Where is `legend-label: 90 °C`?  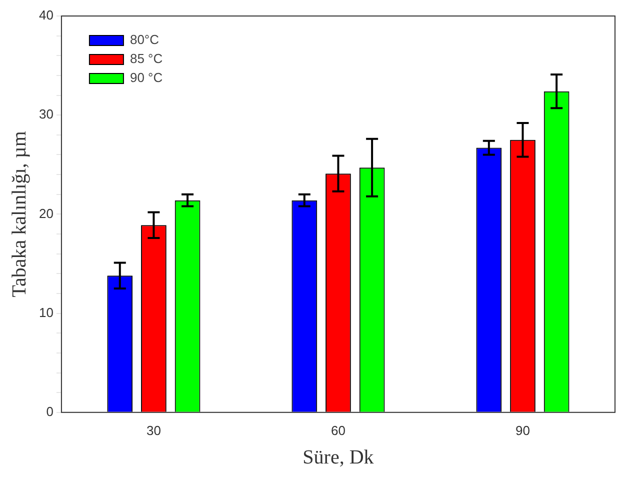
legend-label: 90 °C is located at coordinates (146, 78).